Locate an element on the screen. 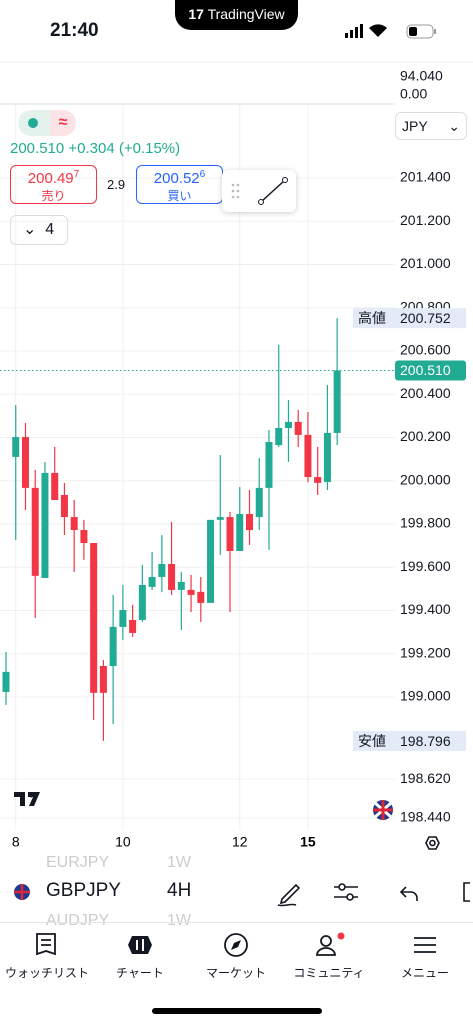  nav-icons is located at coordinates (236, 944).